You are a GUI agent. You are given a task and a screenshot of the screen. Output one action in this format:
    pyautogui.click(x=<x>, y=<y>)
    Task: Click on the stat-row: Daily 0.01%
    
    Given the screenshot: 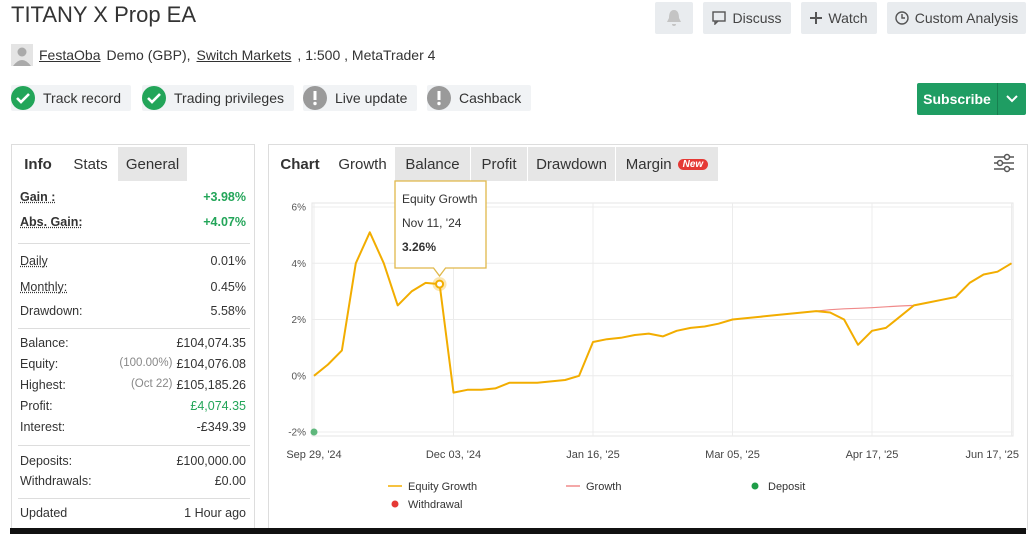 What is the action you would take?
    pyautogui.click(x=133, y=261)
    